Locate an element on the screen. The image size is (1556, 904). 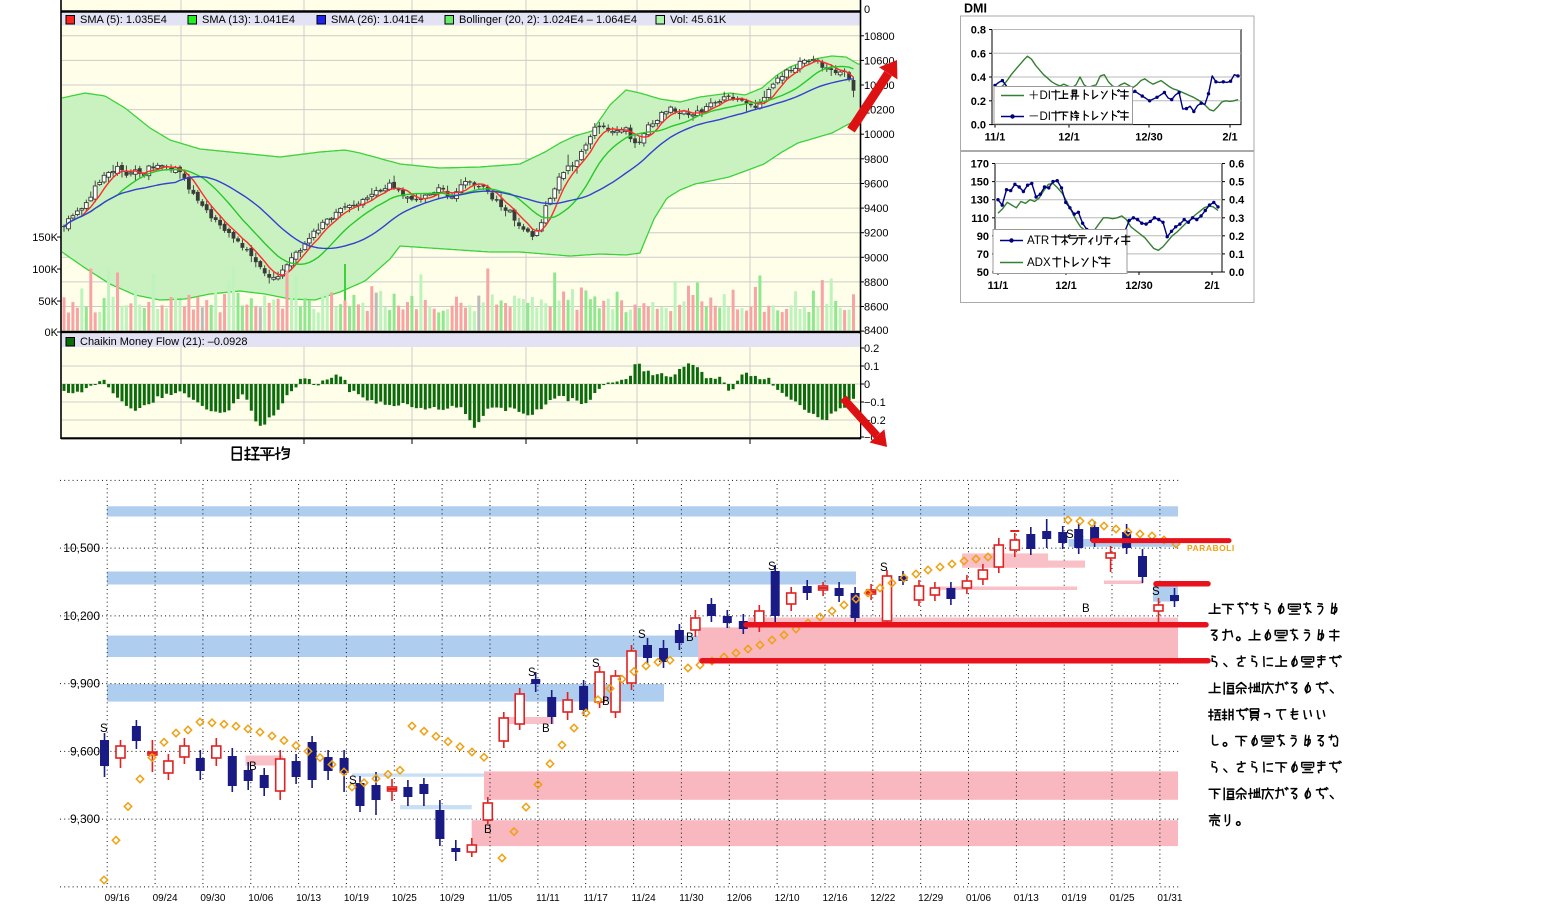
svg-text:Bollinger (20, 2): 1.024E4 – 1: Bollinger (20, 2): 1.024E4 – 1.064E4 is located at coordinates (548, 20).